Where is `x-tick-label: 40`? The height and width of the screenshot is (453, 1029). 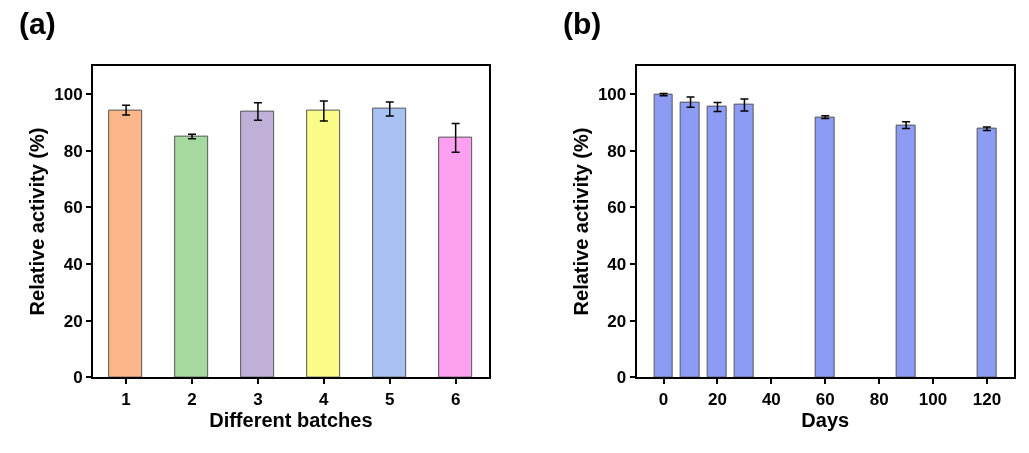
x-tick-label: 40 is located at coordinates (771, 399).